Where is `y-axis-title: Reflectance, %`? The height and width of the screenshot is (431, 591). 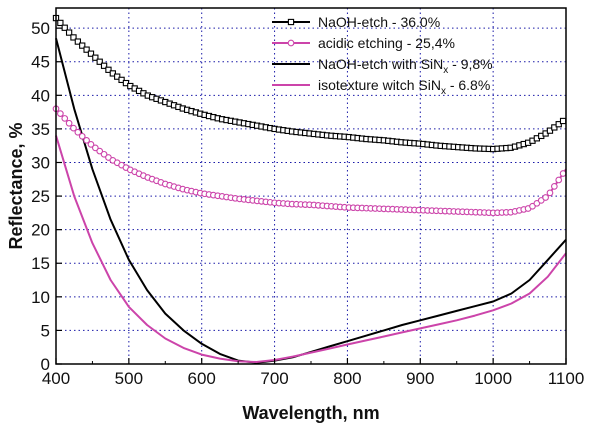 y-axis-title: Reflectance, % is located at coordinates (16, 185).